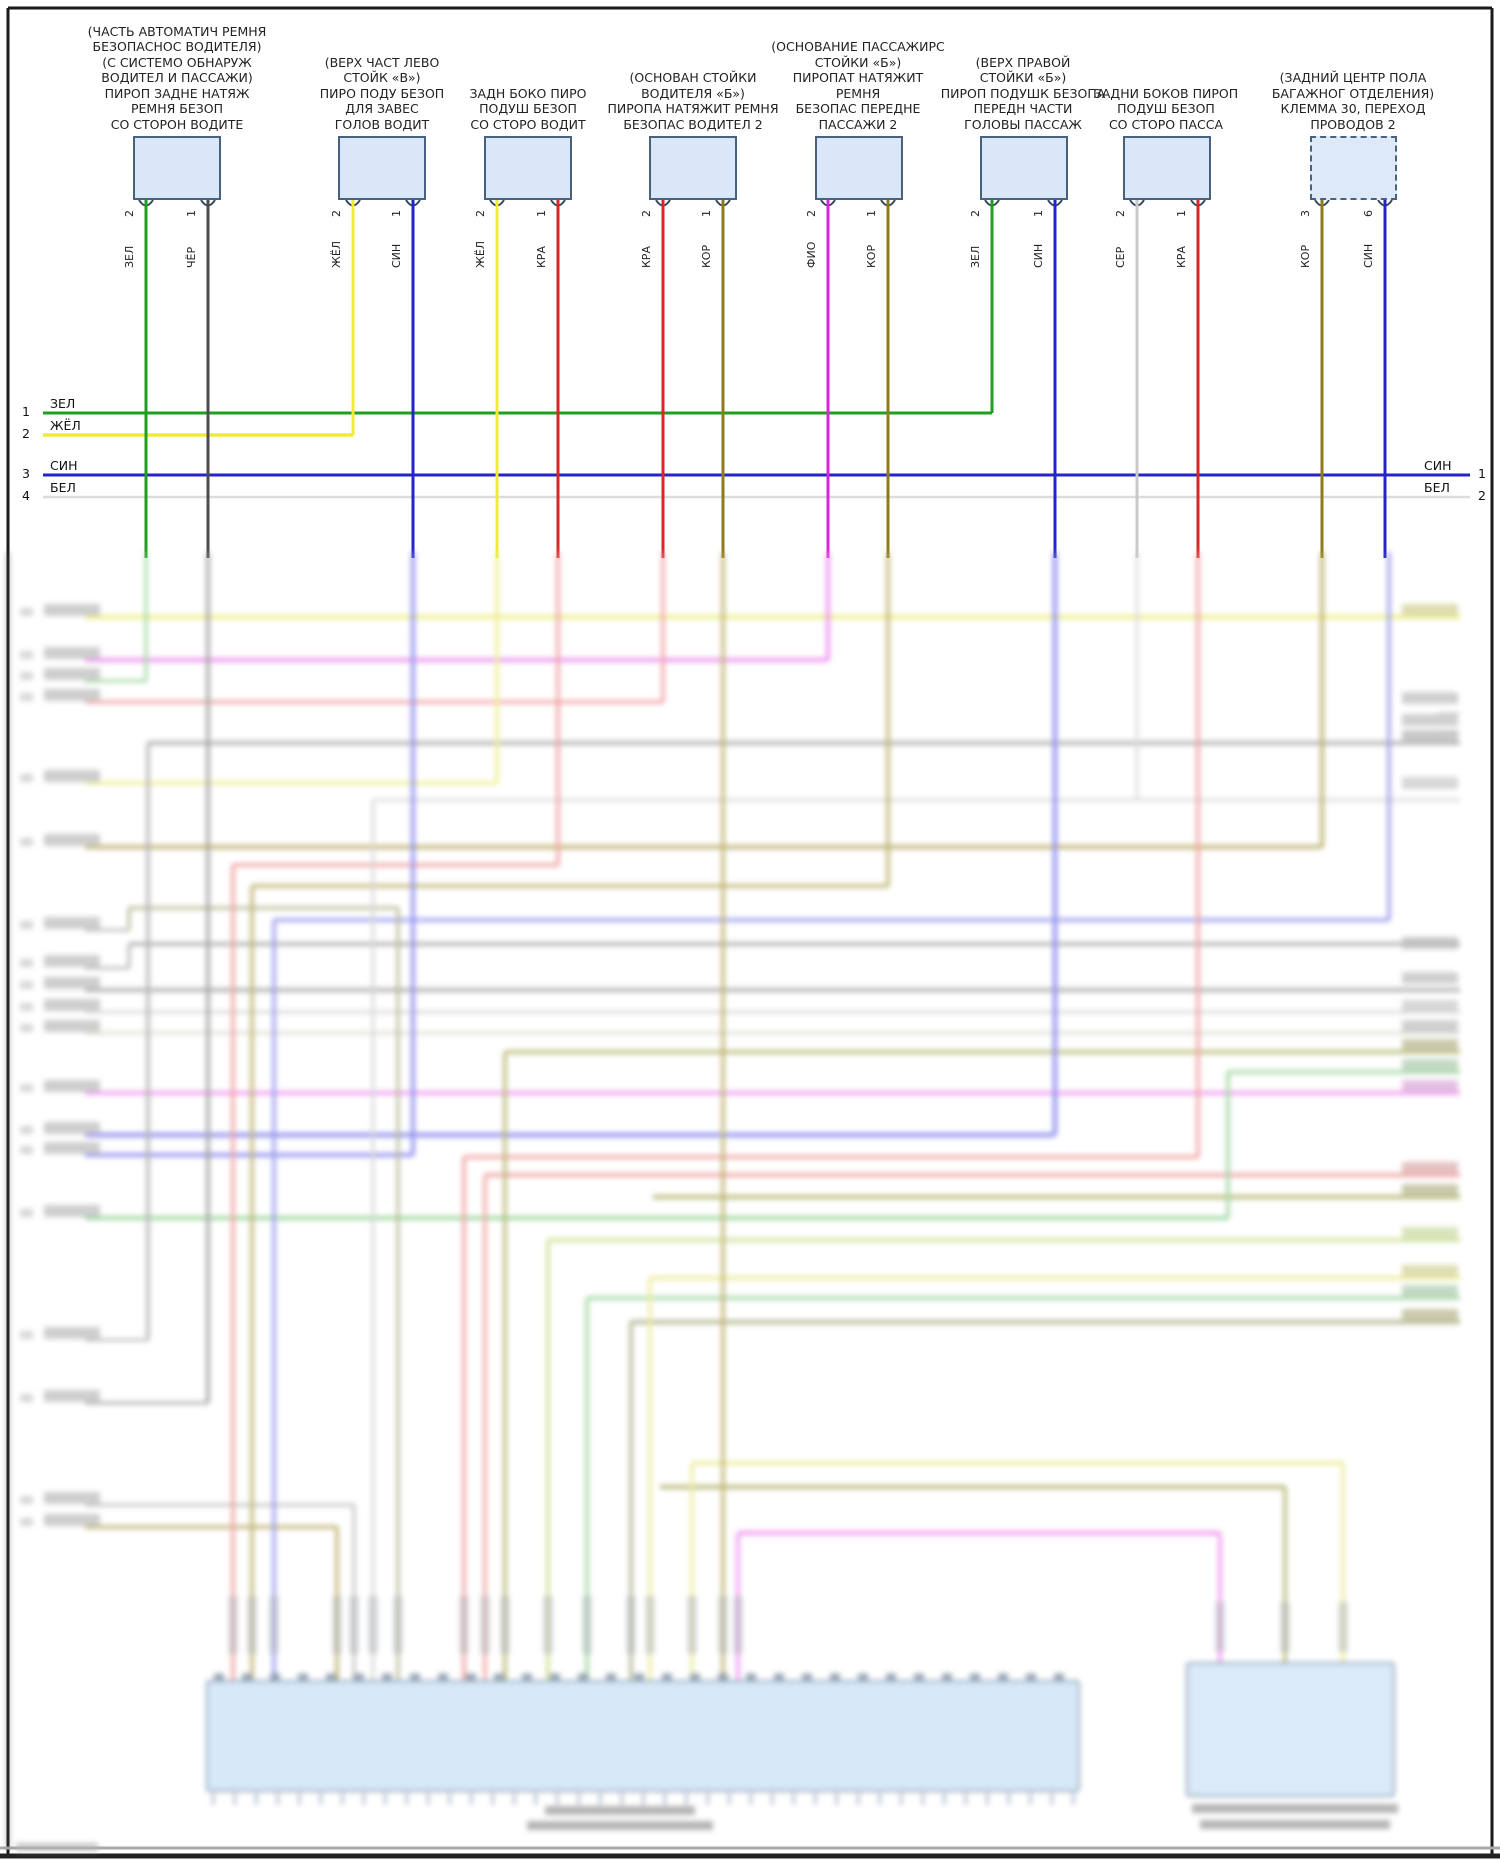 This screenshot has height=1861, width=1500. What do you see at coordinates (528, 168) in the screenshot?
I see `pyro-connector-3-box` at bounding box center [528, 168].